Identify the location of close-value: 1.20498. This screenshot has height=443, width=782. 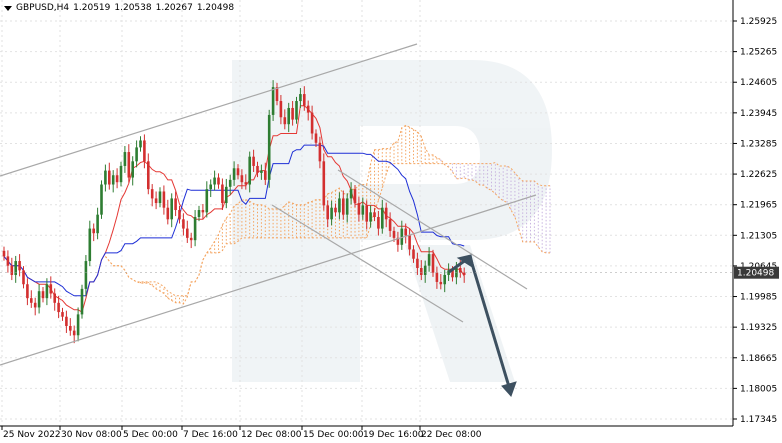
(215, 8).